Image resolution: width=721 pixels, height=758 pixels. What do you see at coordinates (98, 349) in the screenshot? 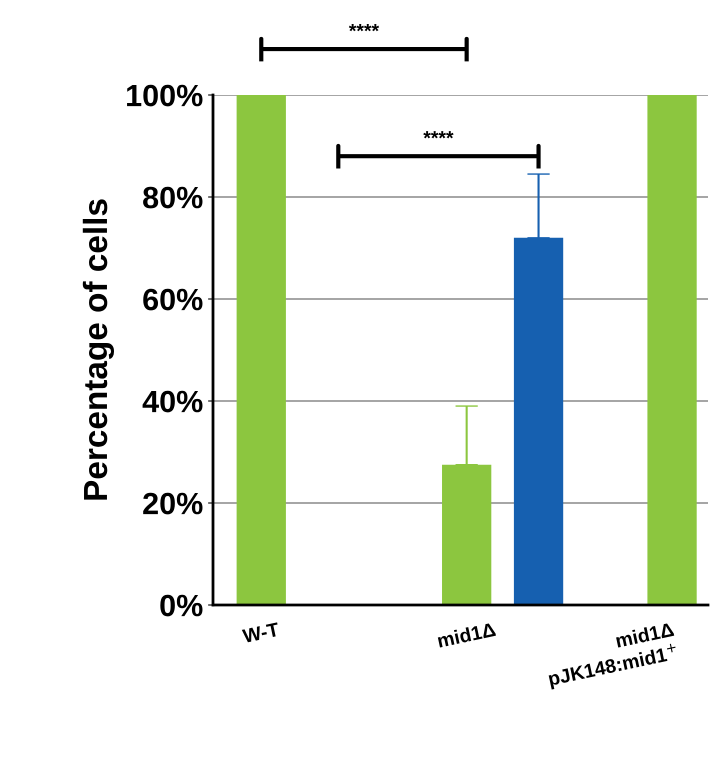
I see `y-axis-title: Percentage of cells` at bounding box center [98, 349].